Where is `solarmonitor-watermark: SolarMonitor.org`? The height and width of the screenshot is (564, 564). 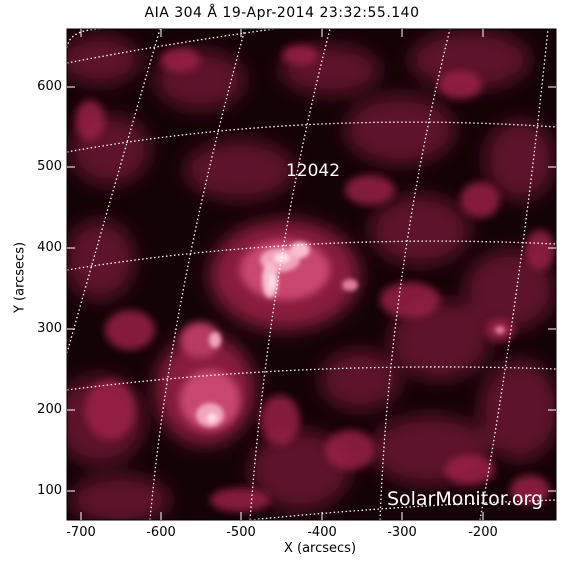 solarmonitor-watermark: SolarMonitor.org is located at coordinates (465, 499).